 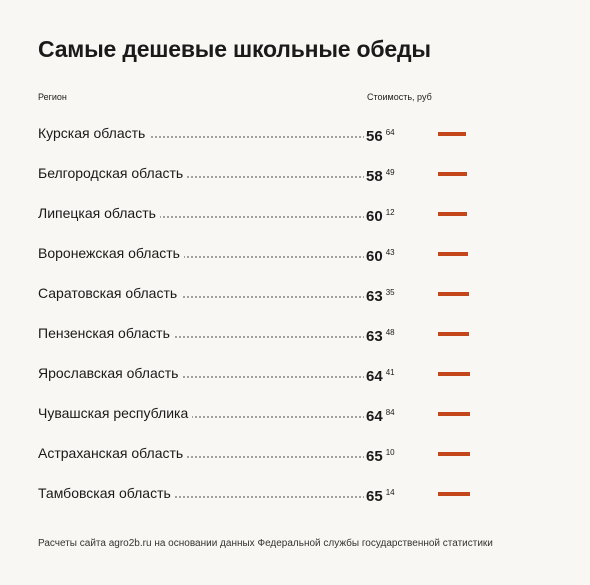 What do you see at coordinates (390, 132) in the screenshot?
I see `value-kopecks: 64` at bounding box center [390, 132].